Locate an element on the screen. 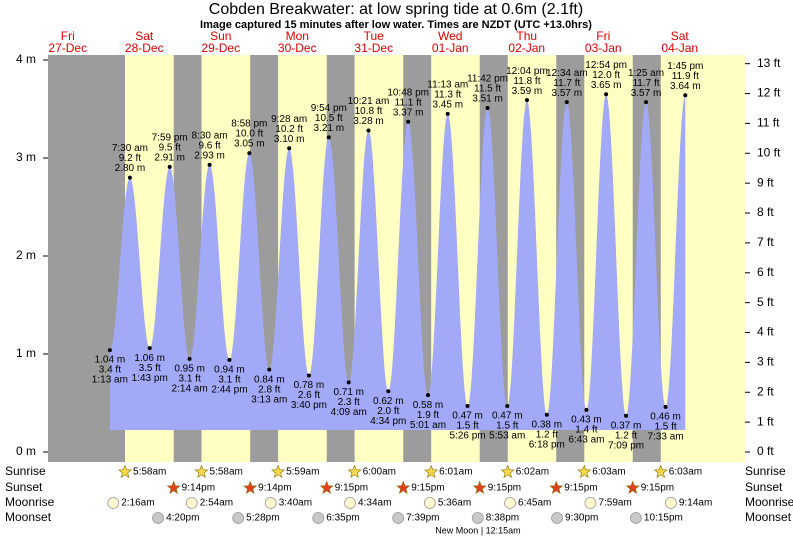 Image resolution: width=793 pixels, height=537 pixels. high-tide-label: 11.7 ft is located at coordinates (645, 83).